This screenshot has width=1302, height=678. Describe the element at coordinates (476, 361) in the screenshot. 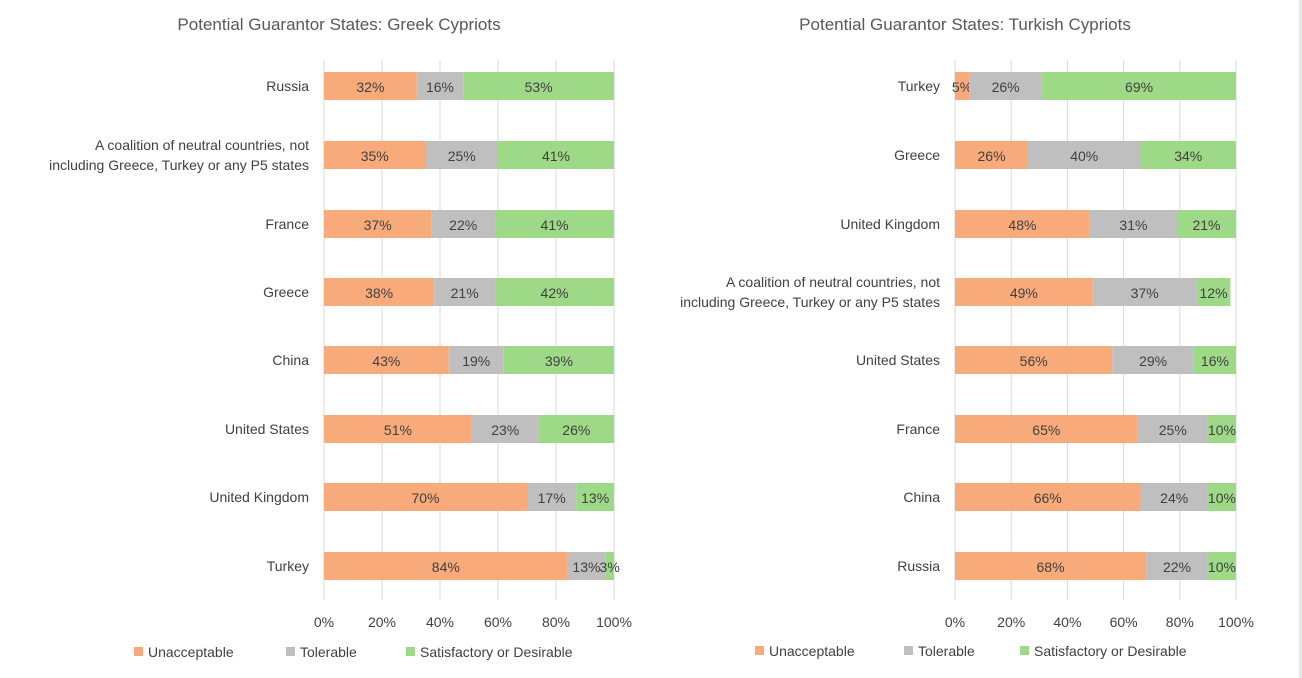

I see `data-label-tolerable: 19%` at that location.